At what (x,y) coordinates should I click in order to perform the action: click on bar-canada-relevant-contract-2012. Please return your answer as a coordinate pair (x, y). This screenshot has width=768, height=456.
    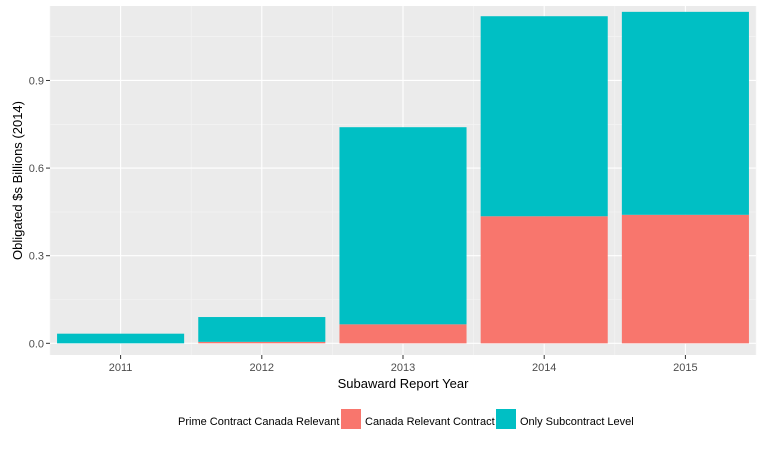
    Looking at the image, I should click on (262, 342).